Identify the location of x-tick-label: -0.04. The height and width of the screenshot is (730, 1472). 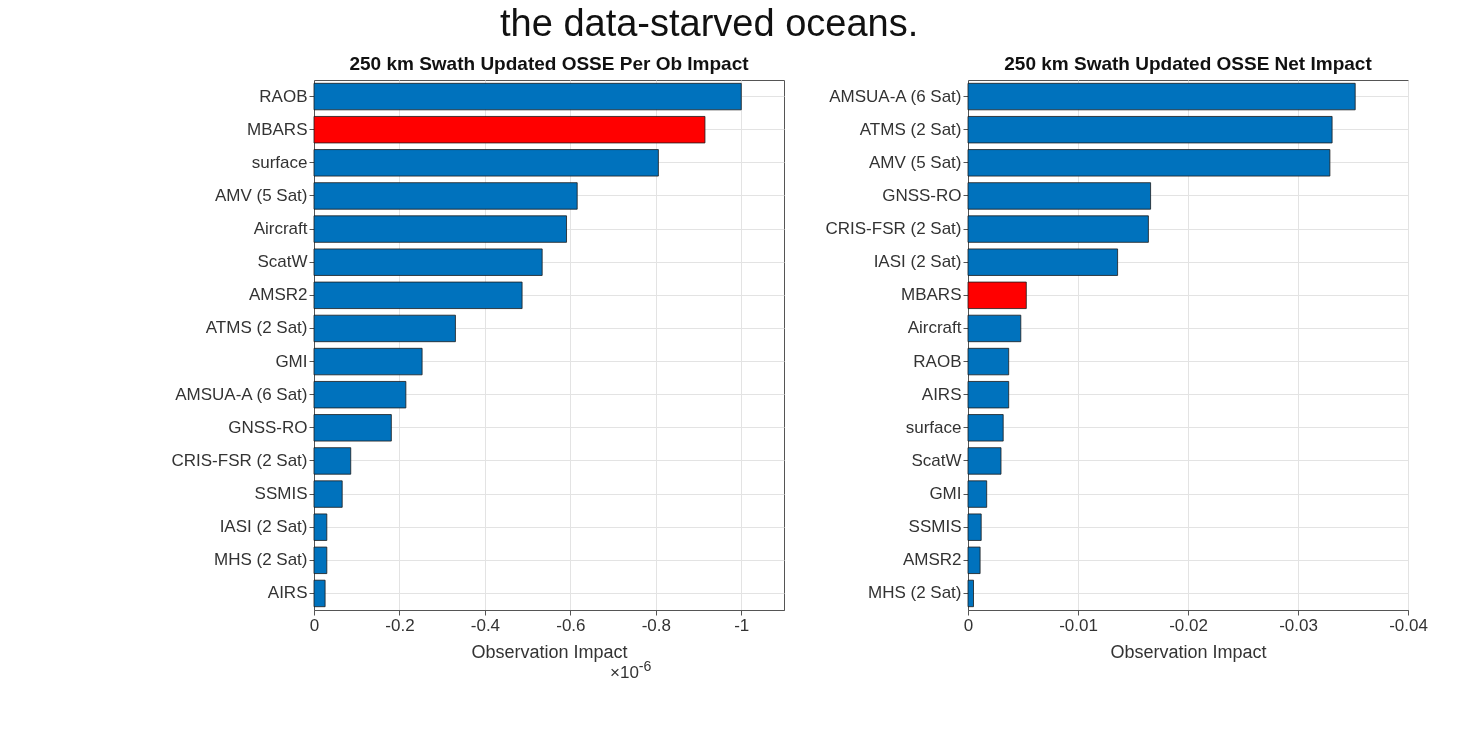
(1408, 625).